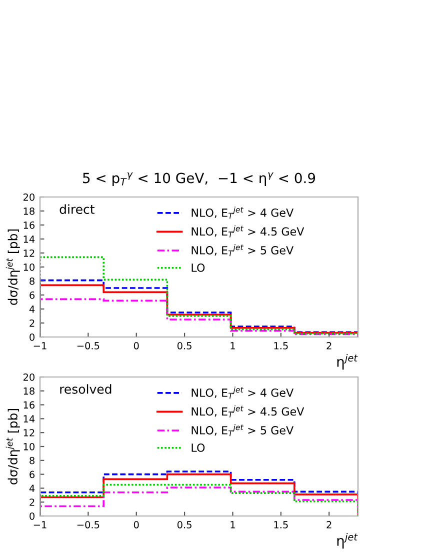 This screenshot has width=430, height=556. I want to click on chart-title: 5 < p$_{T}$$^{γ}$ < 10 GeV, −1 < η$^{γ}$ < 0.9, so click(199, 179).